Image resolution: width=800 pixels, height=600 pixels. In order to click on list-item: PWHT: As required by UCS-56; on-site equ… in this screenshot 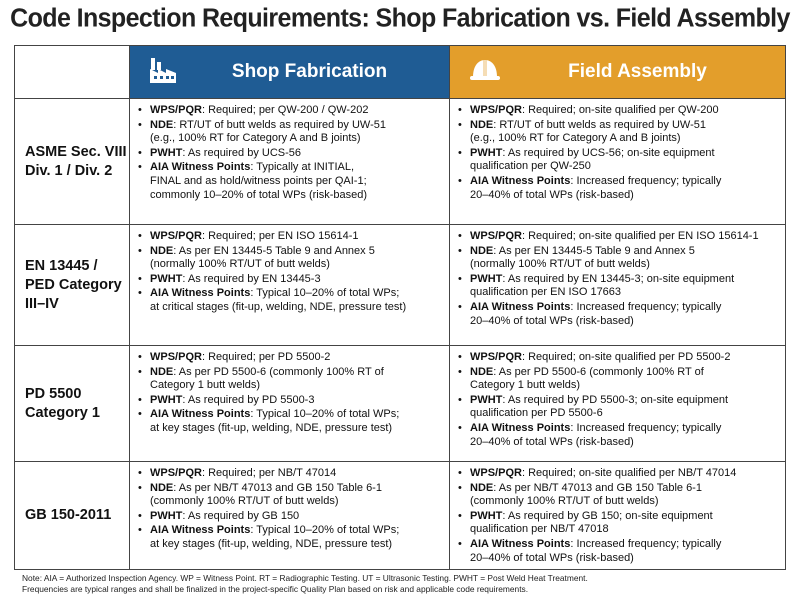, I will do `click(618, 160)`.